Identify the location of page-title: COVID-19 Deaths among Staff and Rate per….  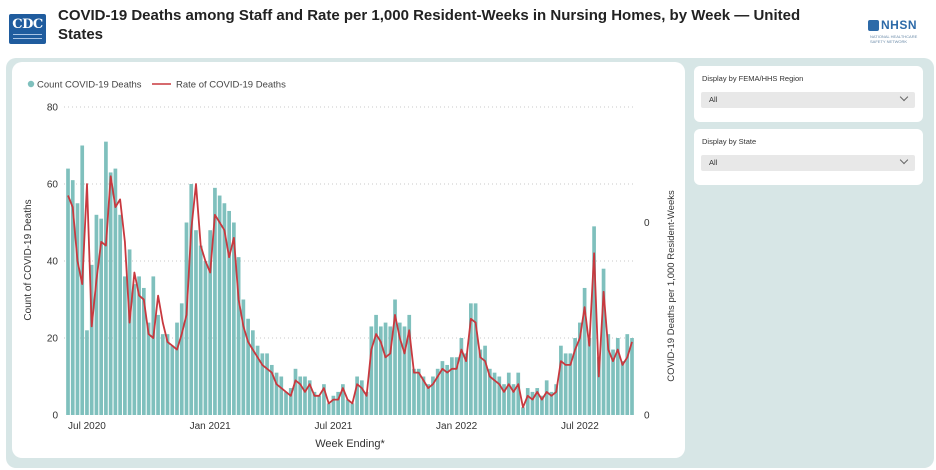
(429, 25).